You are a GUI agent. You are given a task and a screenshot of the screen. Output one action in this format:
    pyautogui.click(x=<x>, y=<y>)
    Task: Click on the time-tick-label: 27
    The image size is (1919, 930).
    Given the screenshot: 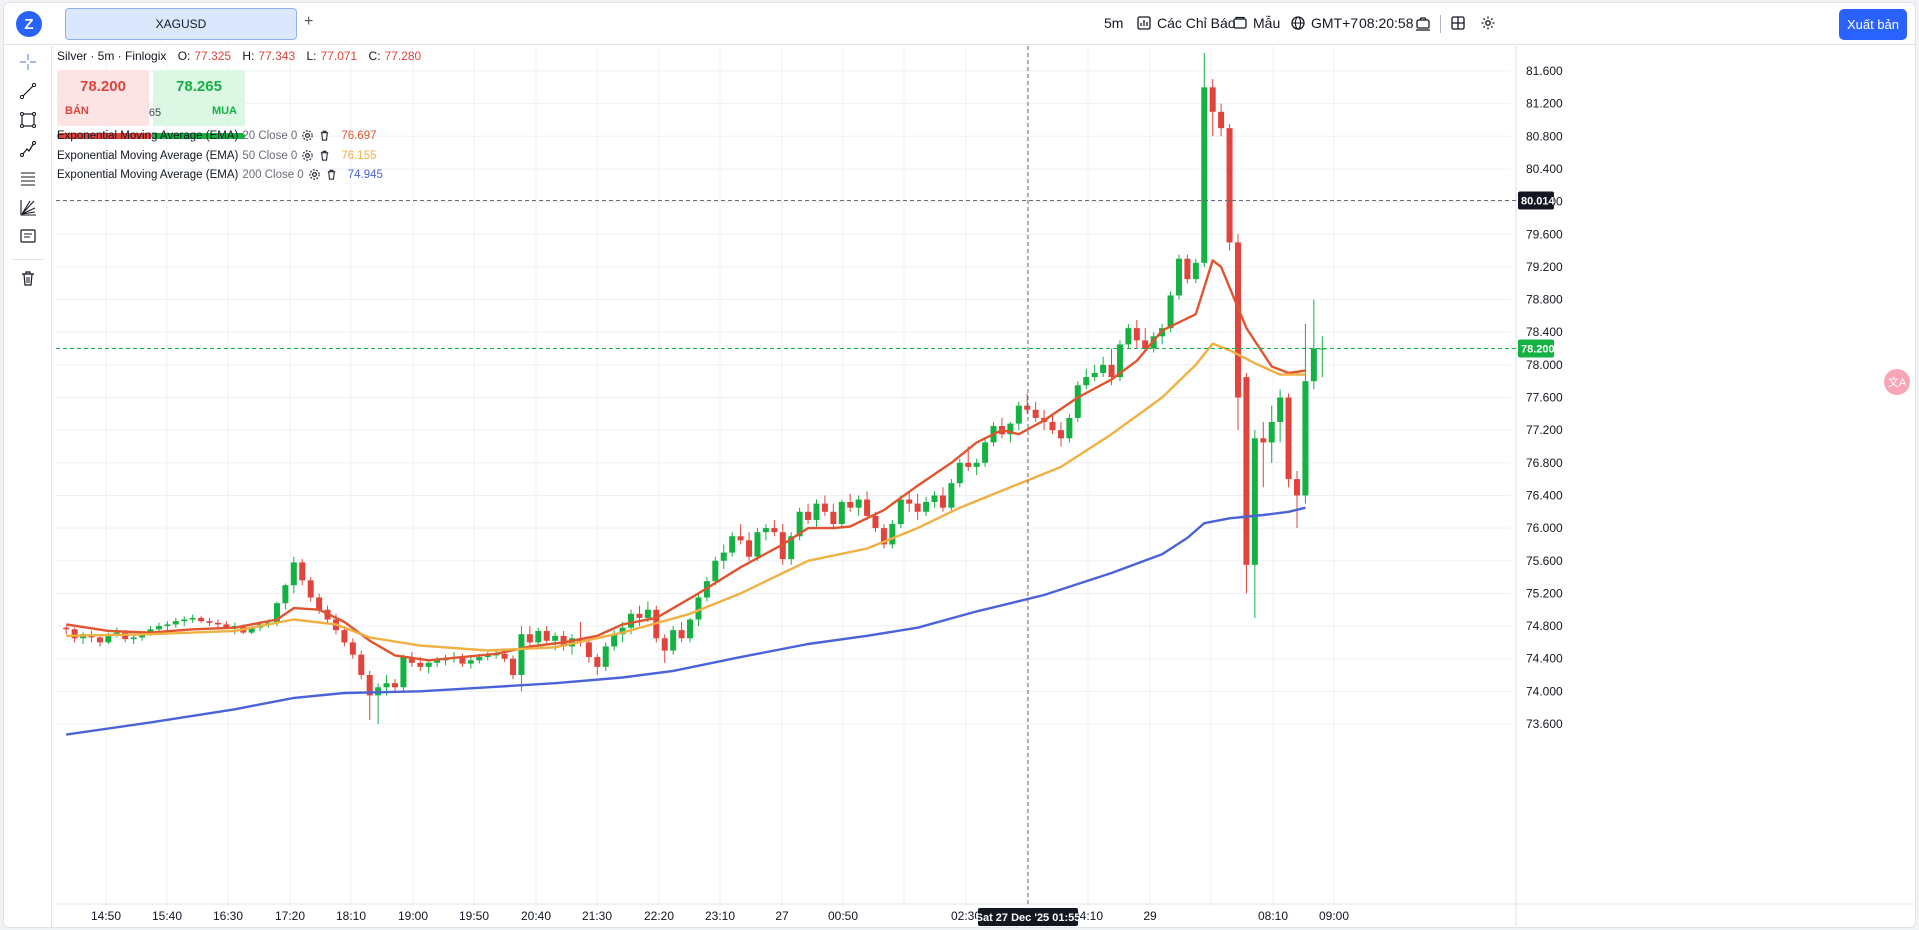 What is the action you would take?
    pyautogui.click(x=782, y=916)
    